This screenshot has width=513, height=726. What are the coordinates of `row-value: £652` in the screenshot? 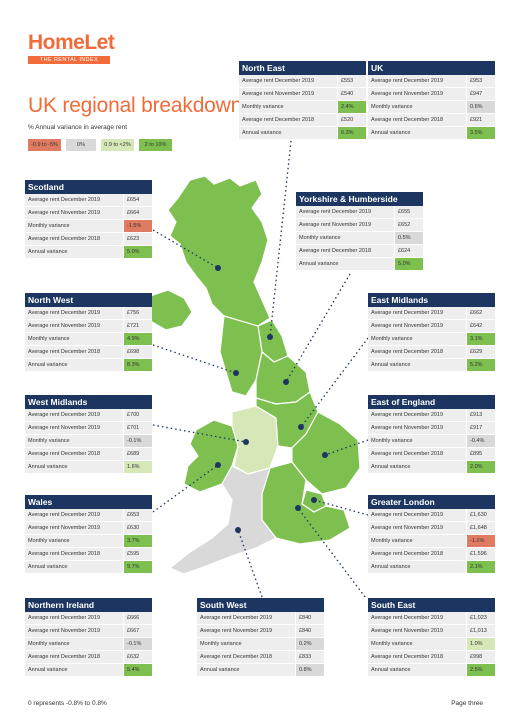 It's located at (409, 225).